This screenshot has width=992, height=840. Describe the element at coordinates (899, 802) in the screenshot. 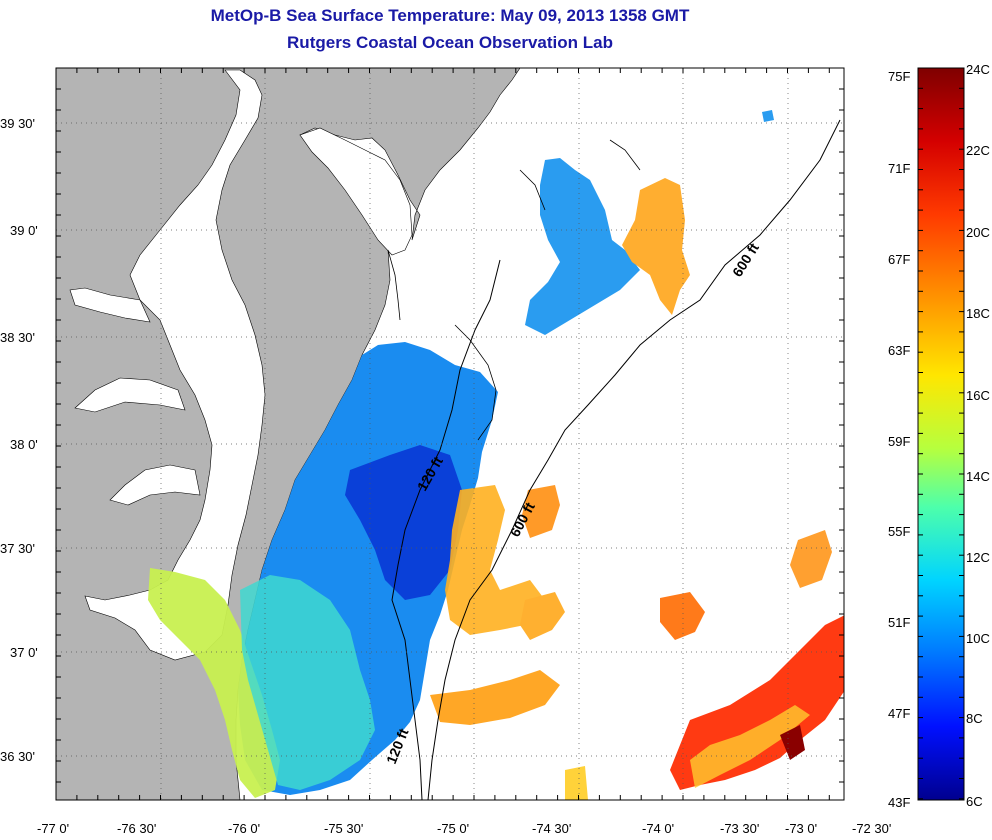

I see `cb-f-label: 43F` at that location.